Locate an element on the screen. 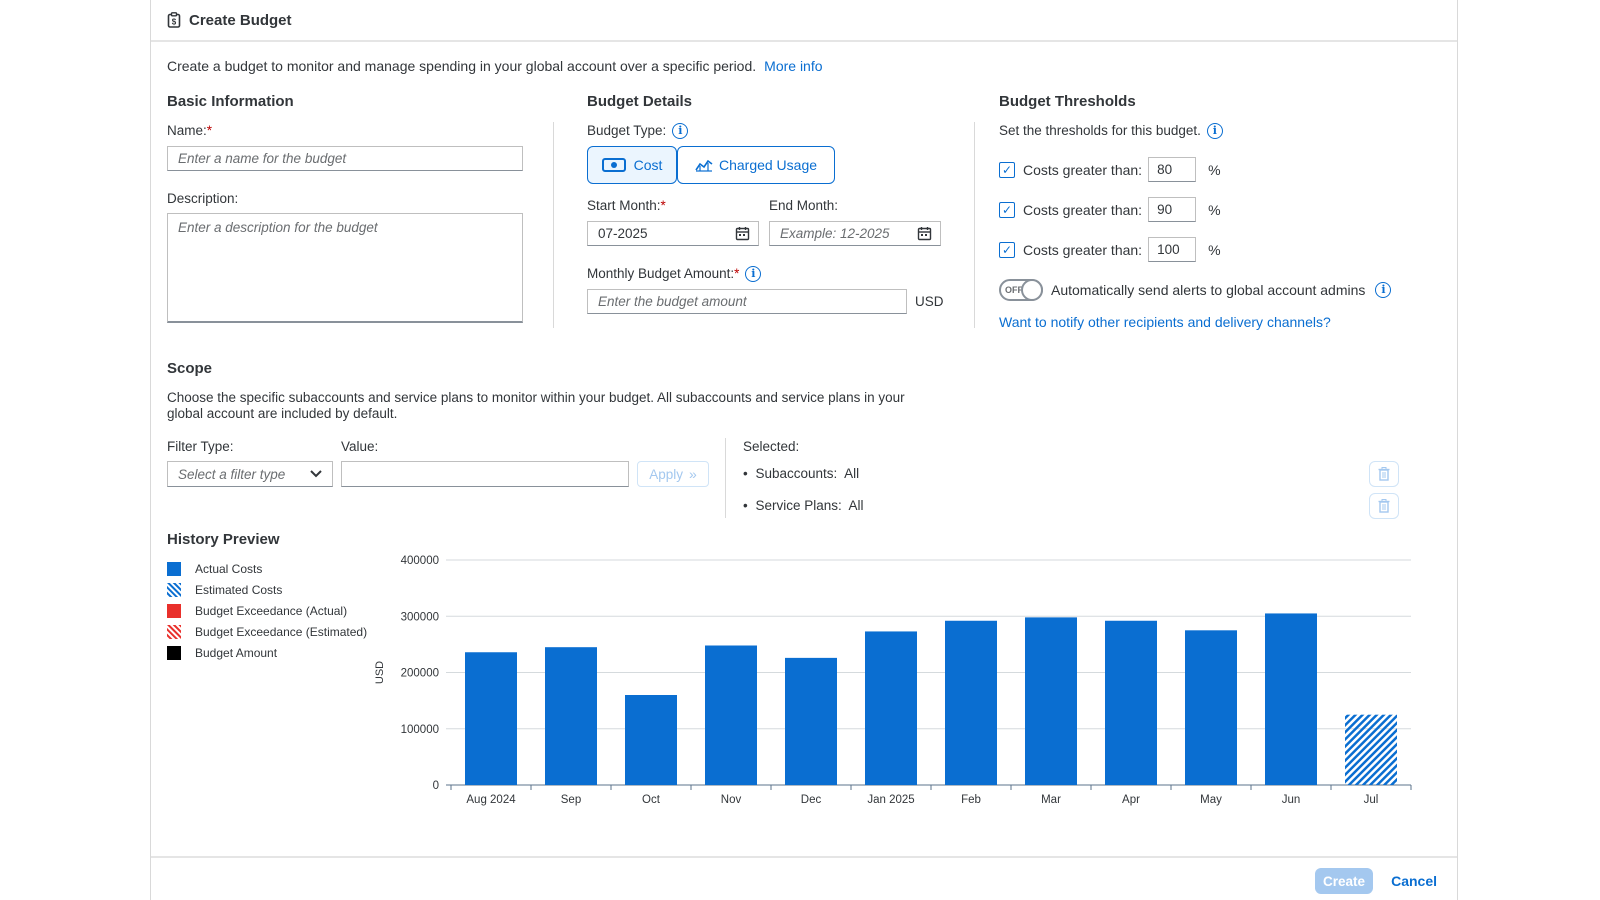  legend-estimated-costs: Estimated Costs is located at coordinates (224, 590).